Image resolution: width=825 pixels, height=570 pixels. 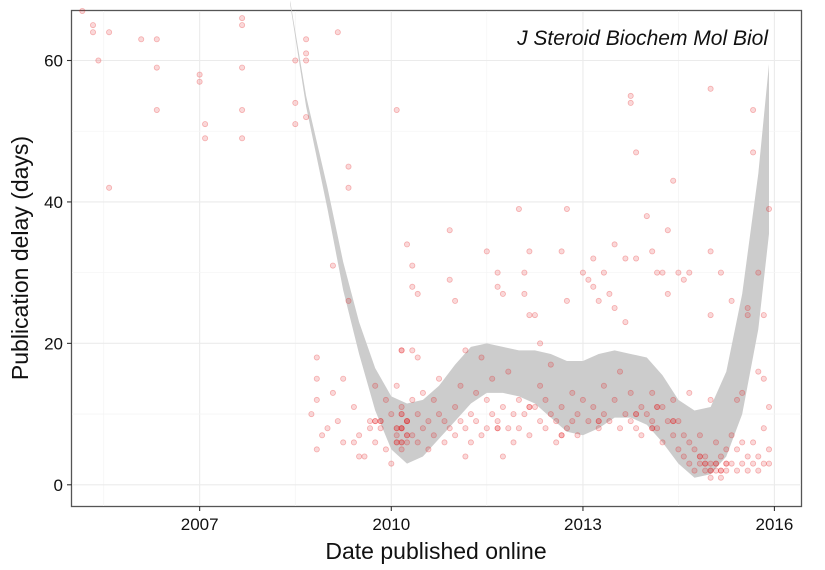 I want to click on x-tick-label: 2010, so click(x=391, y=524).